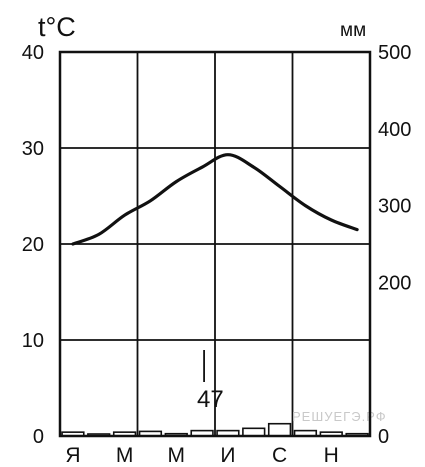  What do you see at coordinates (215, 199) in the screenshot?
I see `temperature-line` at bounding box center [215, 199].